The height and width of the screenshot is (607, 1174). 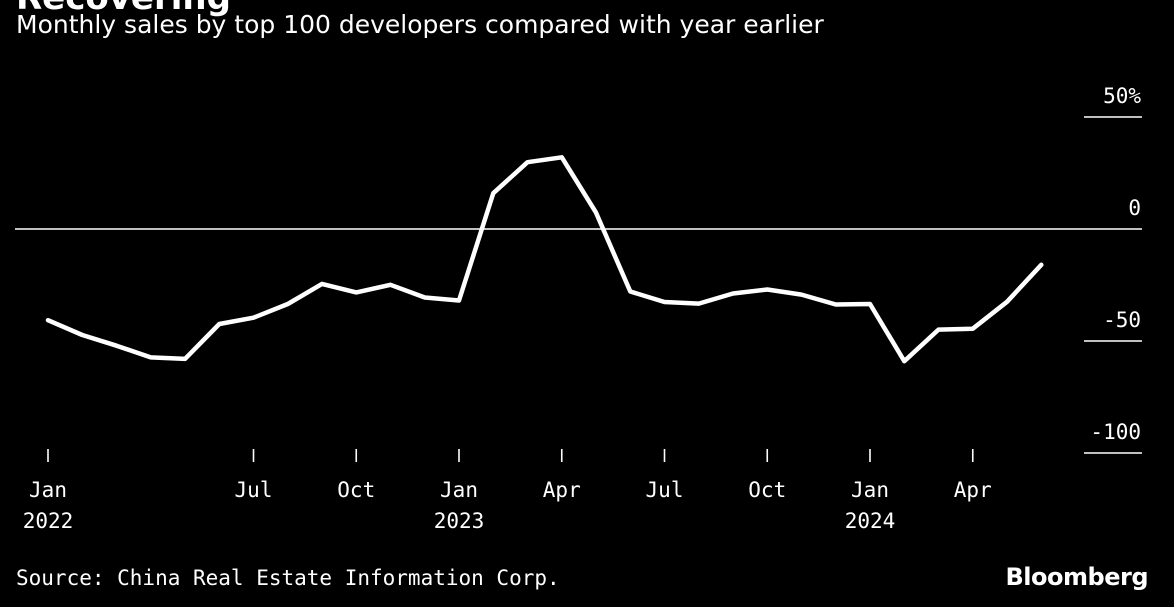 I want to click on y-tick-label: -100, so click(x=1115, y=432).